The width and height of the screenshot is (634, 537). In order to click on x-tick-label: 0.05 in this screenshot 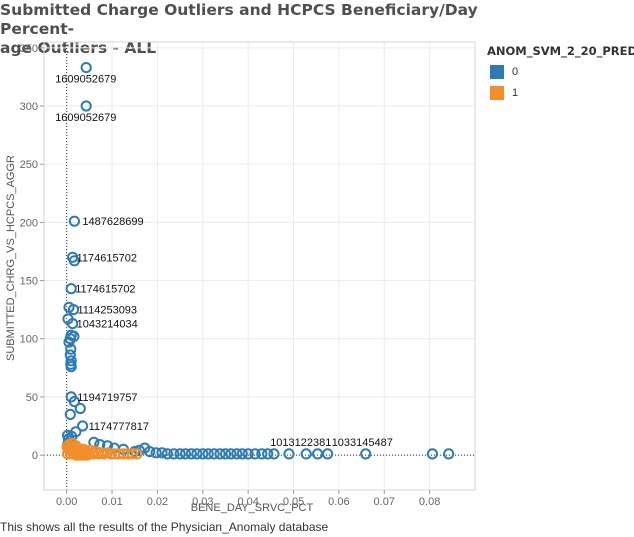, I will do `click(293, 502)`.